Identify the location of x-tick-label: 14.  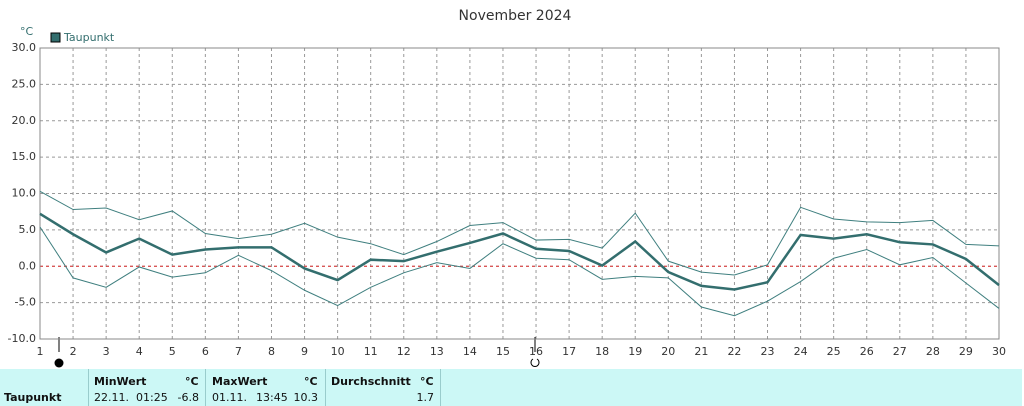
(470, 351).